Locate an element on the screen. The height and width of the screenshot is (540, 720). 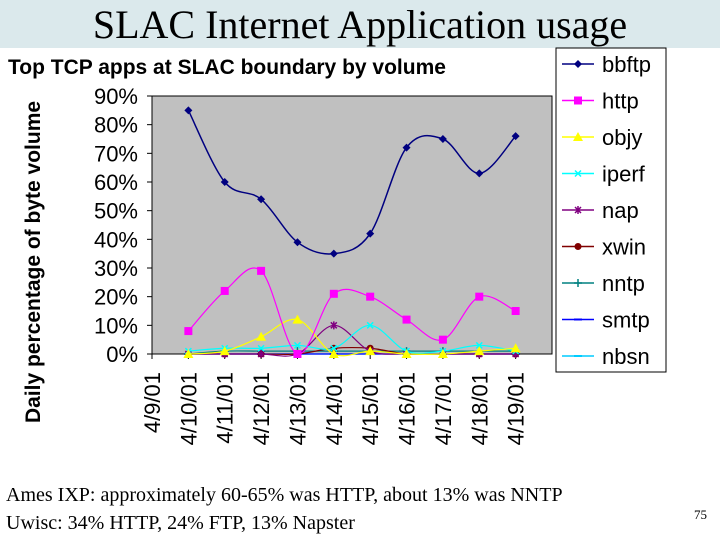
y-tick-label: 40% is located at coordinates (116, 239).